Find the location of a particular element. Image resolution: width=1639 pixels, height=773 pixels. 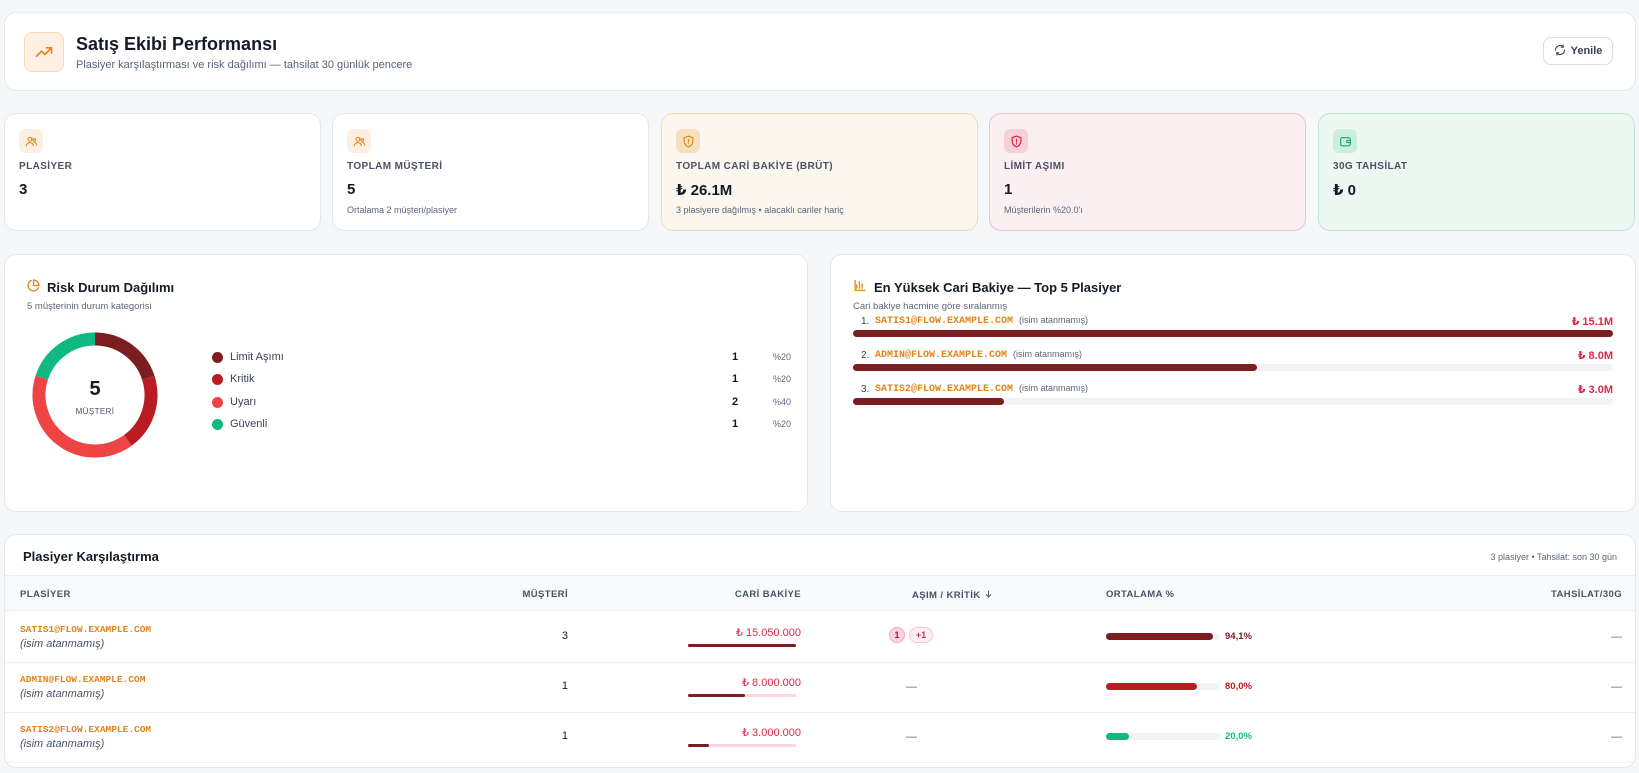

refresh-icon is located at coordinates (1560, 51).